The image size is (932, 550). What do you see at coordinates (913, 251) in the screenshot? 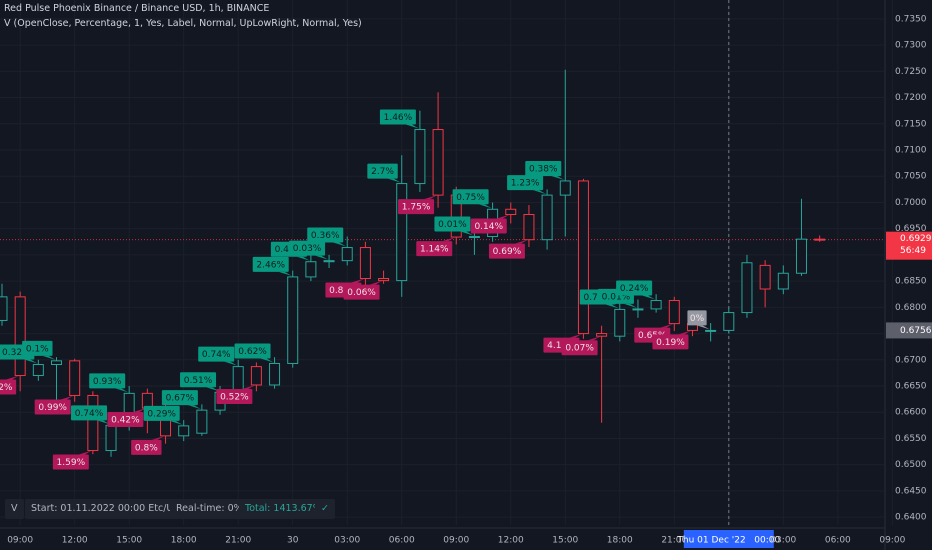
I see `countdown-label: 56:49` at bounding box center [913, 251].